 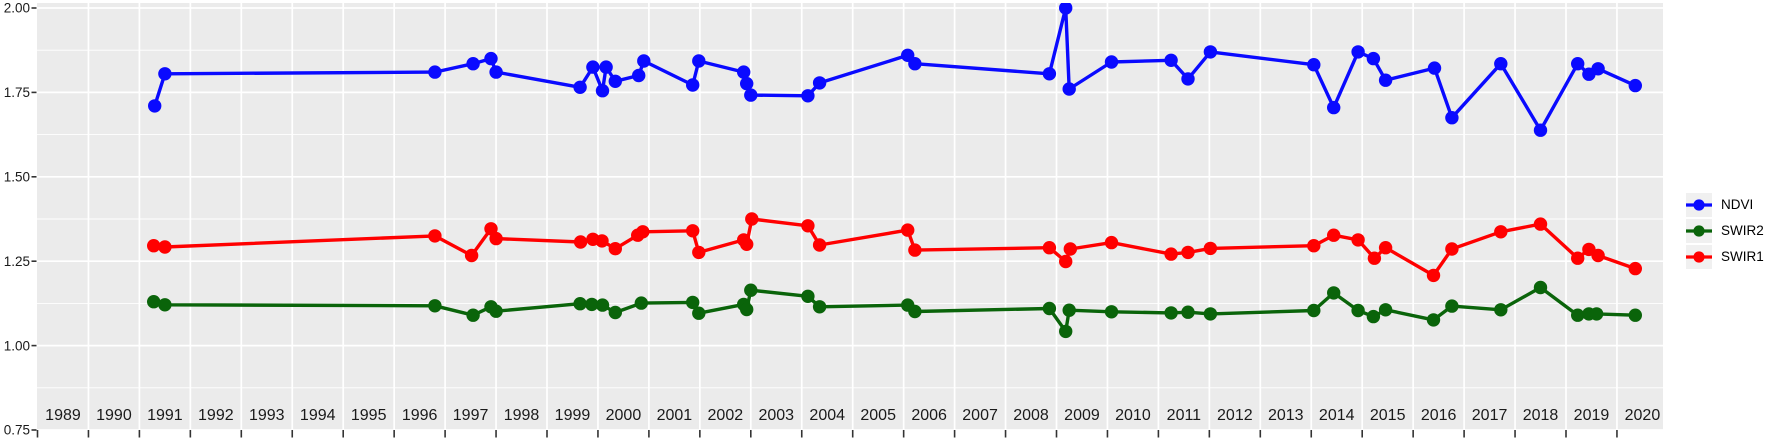 What do you see at coordinates (1725, 256) in the screenshot?
I see `legend-item-swir1: SWIR1` at bounding box center [1725, 256].